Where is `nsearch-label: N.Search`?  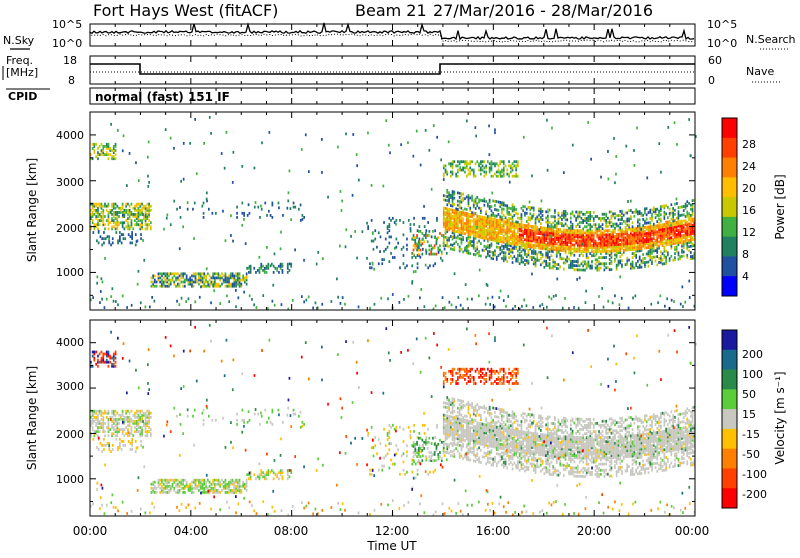 nsearch-label: N.Search is located at coordinates (771, 39).